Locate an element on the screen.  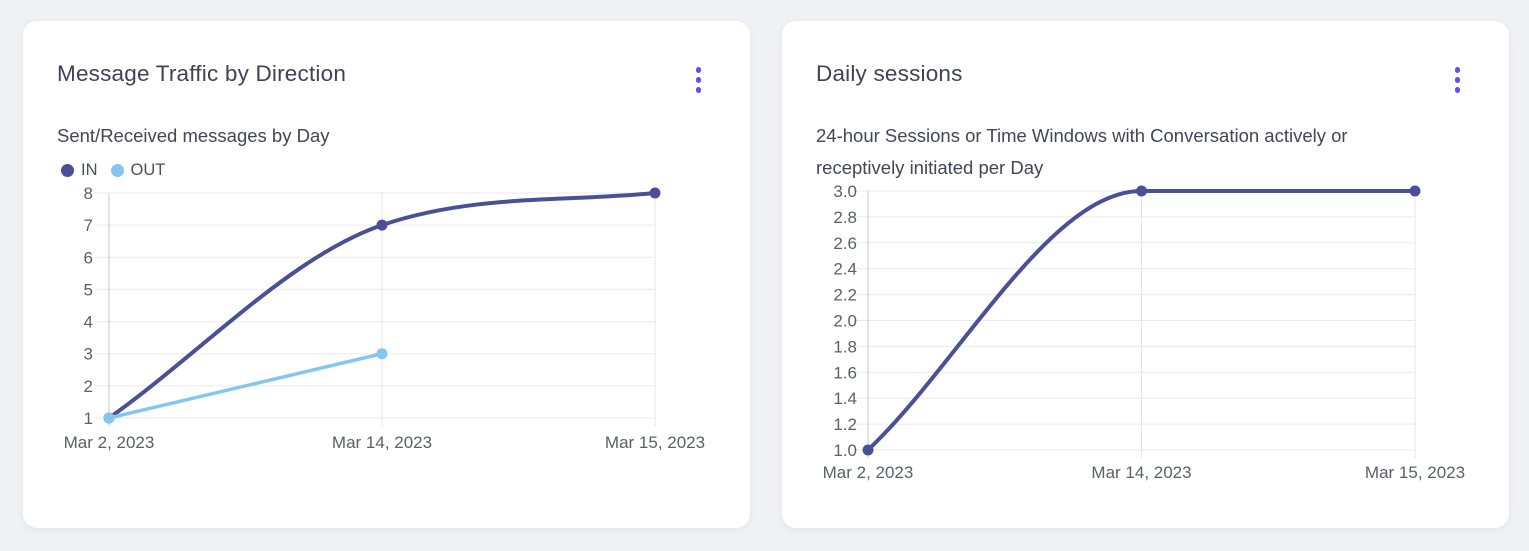
y-tick-label: 1 is located at coordinates (88, 418).